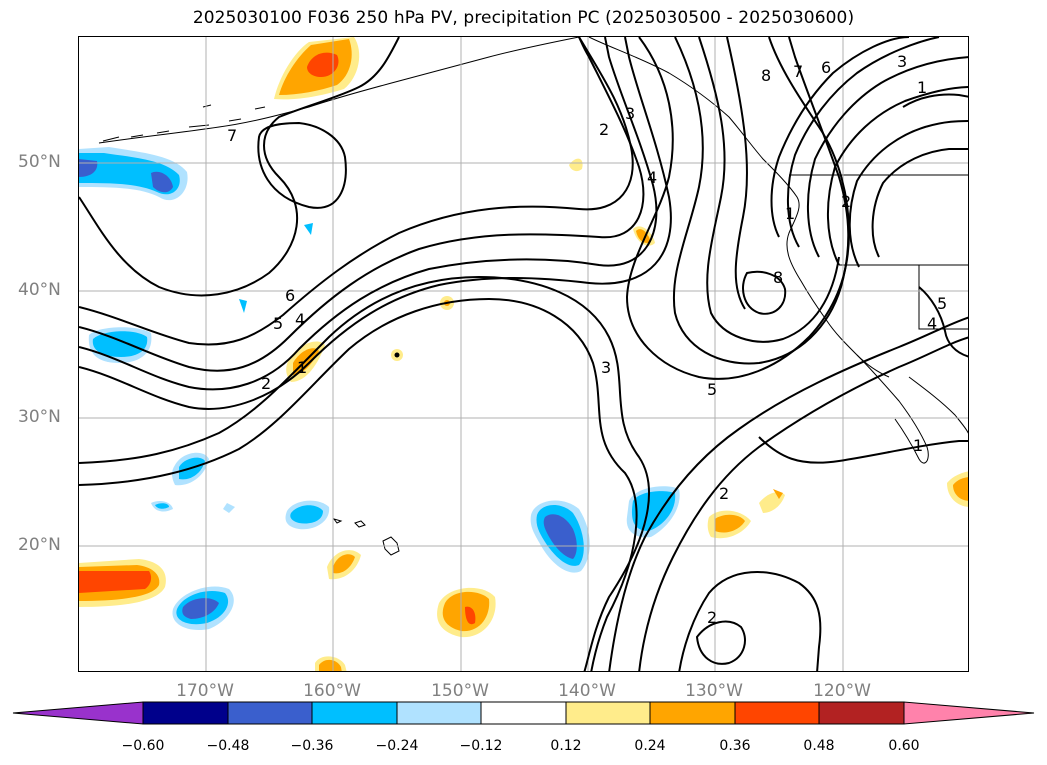 The height and width of the screenshot is (765, 1047). Describe the element at coordinates (39, 162) in the screenshot. I see `lat-label-50n: 50°N` at that location.